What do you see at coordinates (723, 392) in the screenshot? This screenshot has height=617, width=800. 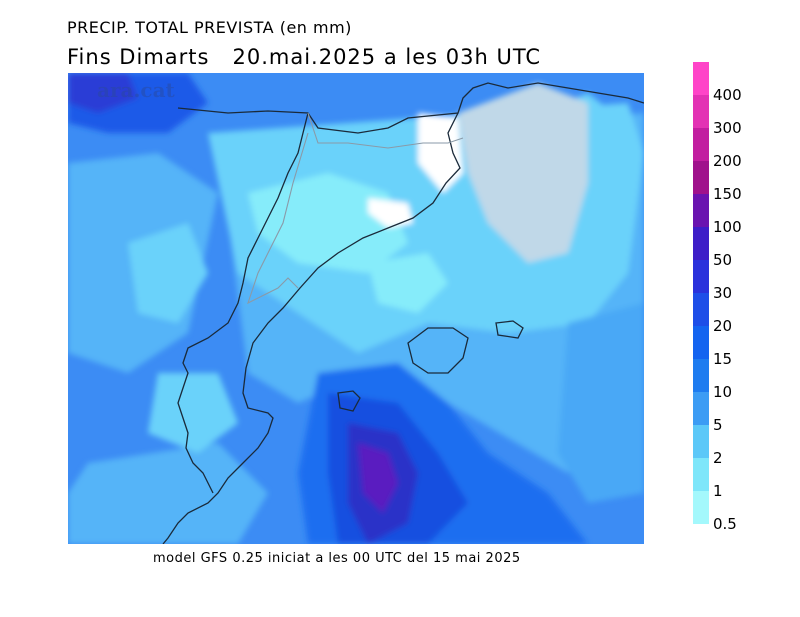 I see `legend-label: 10` at bounding box center [723, 392].